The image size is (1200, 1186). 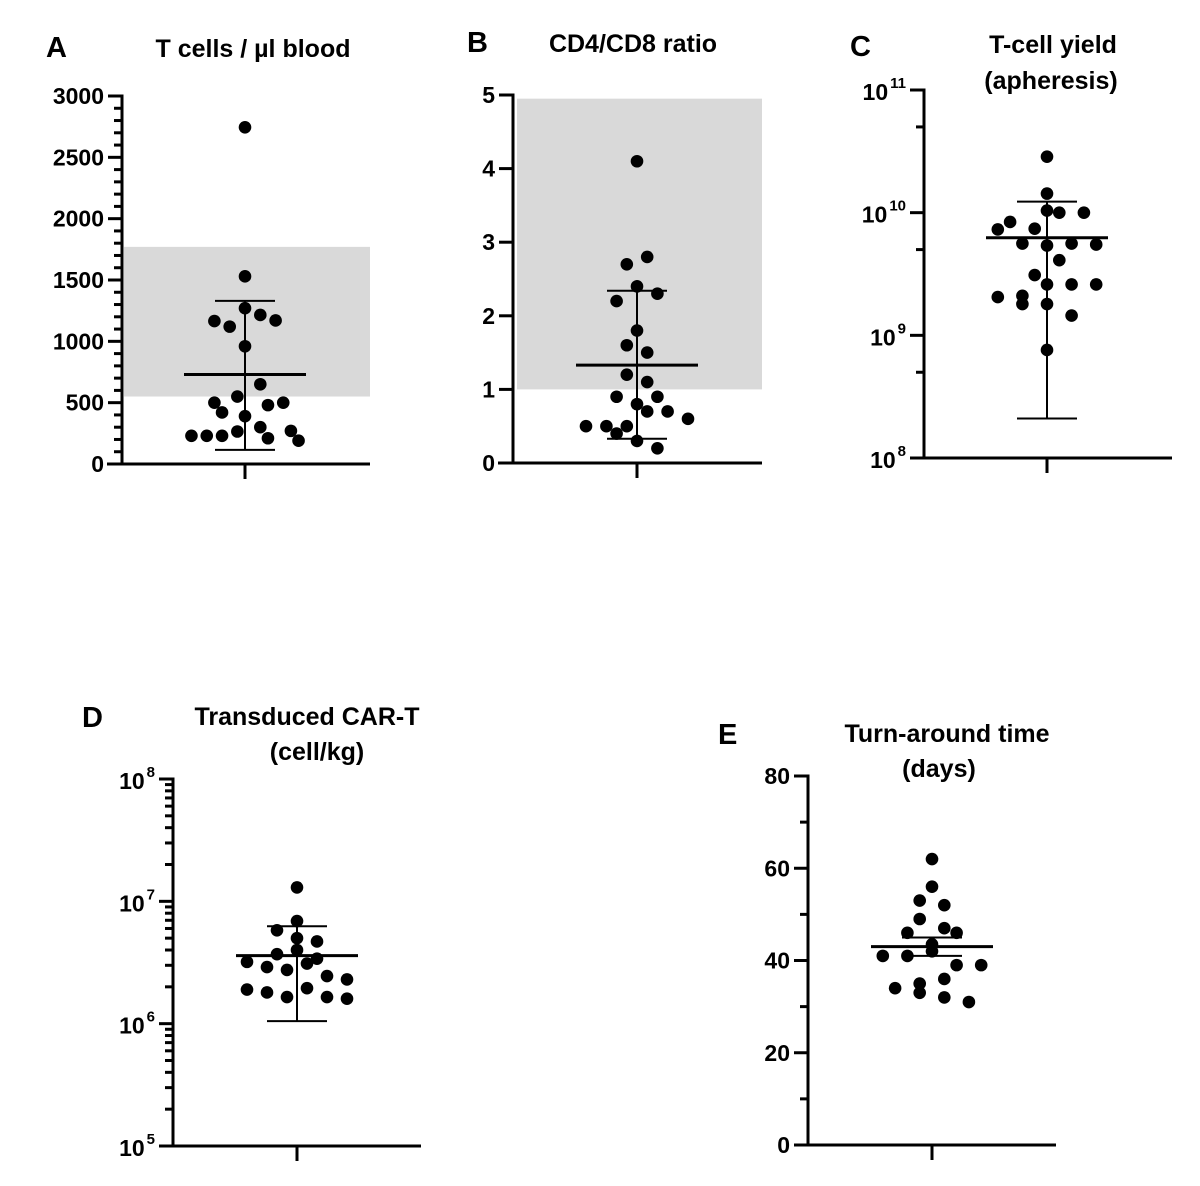 I want to click on panel-e: E Turn-around time (days) 0 20 40 60 80, so click(x=887, y=939).